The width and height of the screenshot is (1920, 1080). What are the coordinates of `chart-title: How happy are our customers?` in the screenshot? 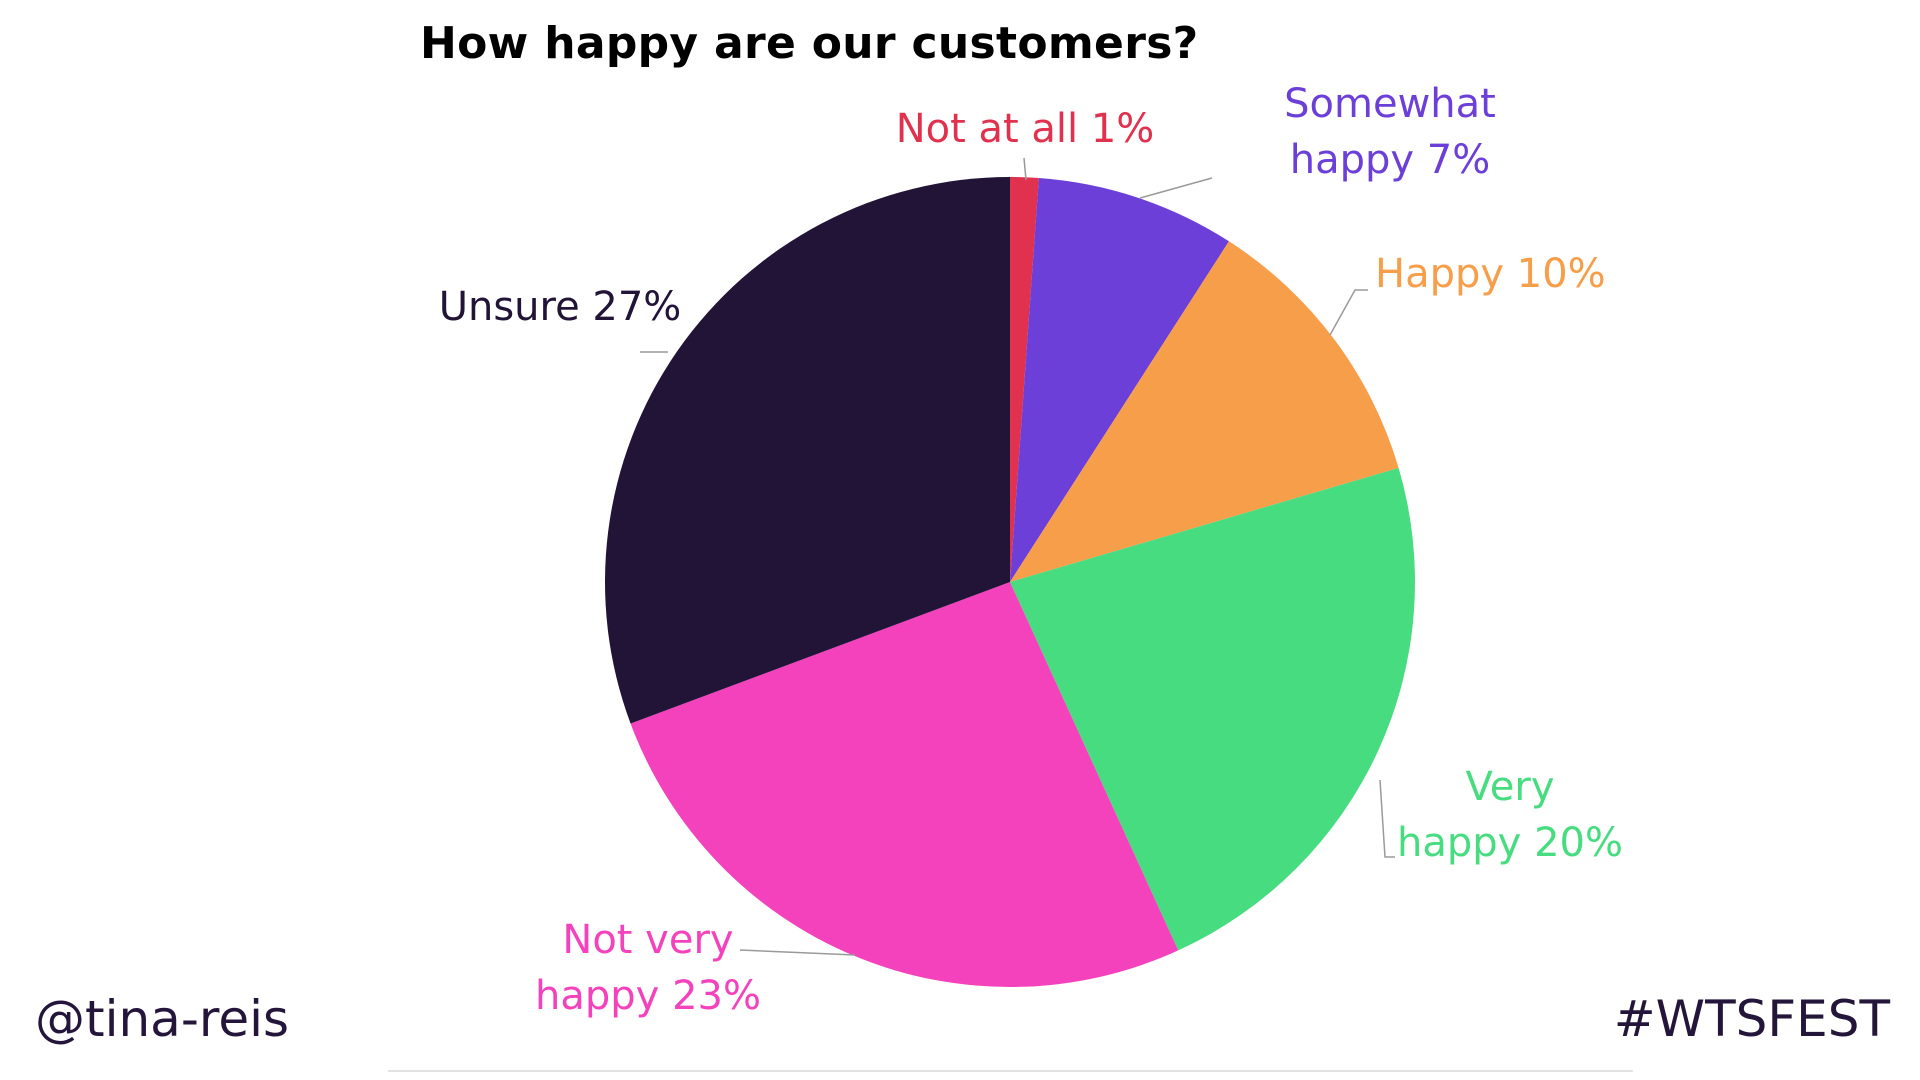 It's located at (809, 43).